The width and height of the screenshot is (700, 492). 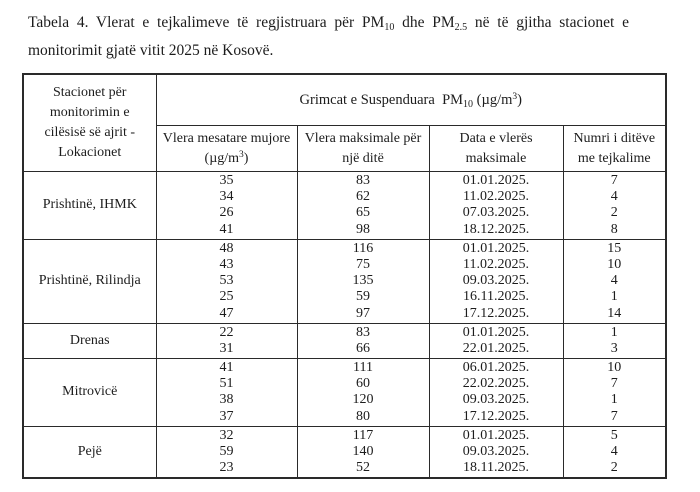 I want to click on cell-value: 25, so click(x=226, y=297).